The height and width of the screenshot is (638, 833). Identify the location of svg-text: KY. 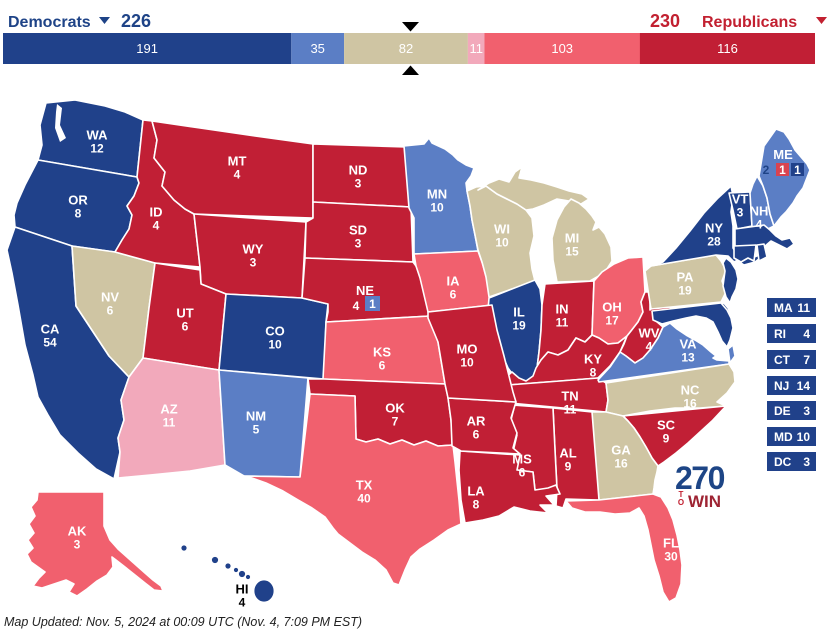
(593, 359).